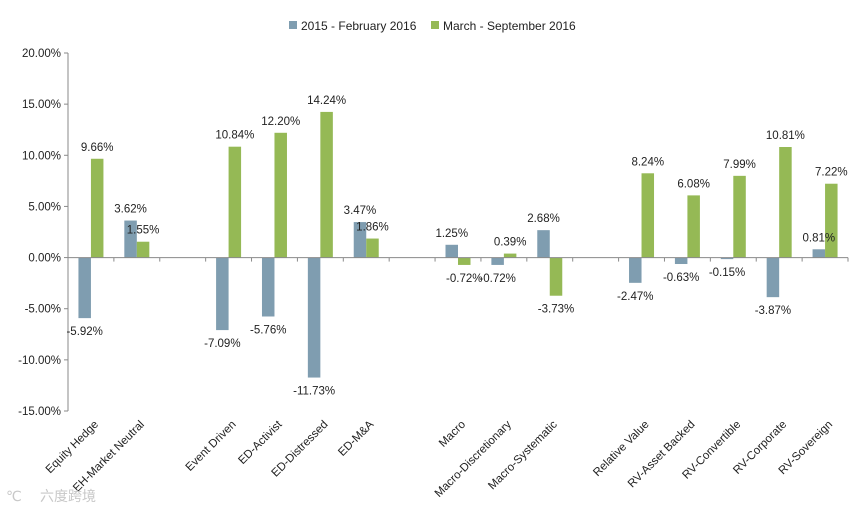 Image resolution: width=866 pixels, height=513 pixels. I want to click on watermark: ℃ 六度跨境, so click(51, 496).